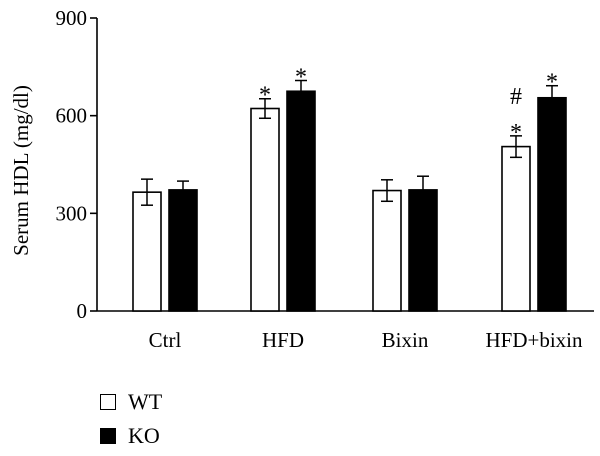  I want to click on legend-item-ko: KO, so click(131, 436).